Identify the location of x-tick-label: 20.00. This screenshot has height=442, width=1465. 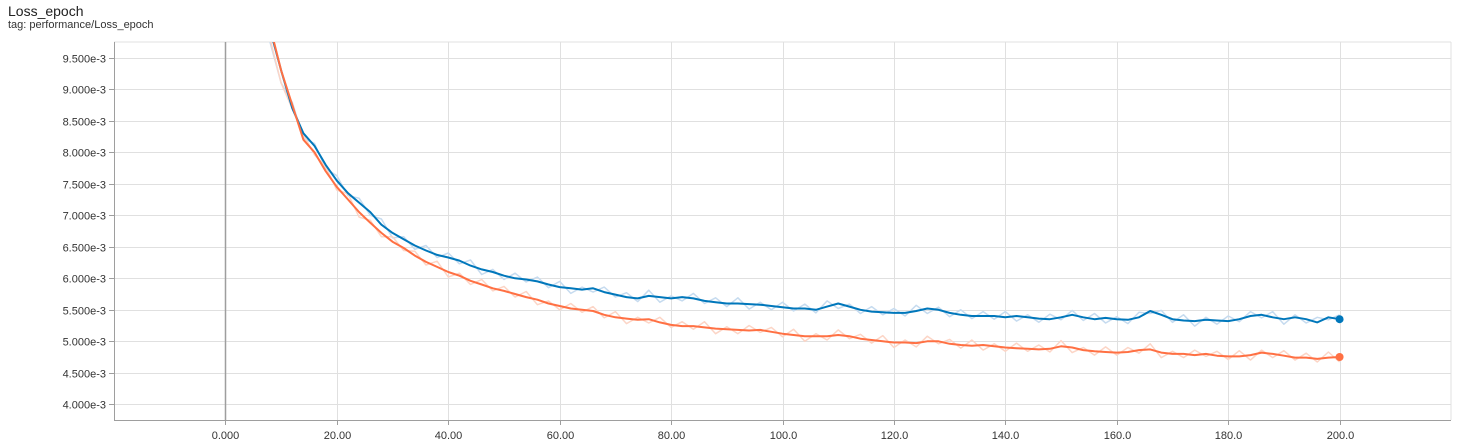
(338, 436).